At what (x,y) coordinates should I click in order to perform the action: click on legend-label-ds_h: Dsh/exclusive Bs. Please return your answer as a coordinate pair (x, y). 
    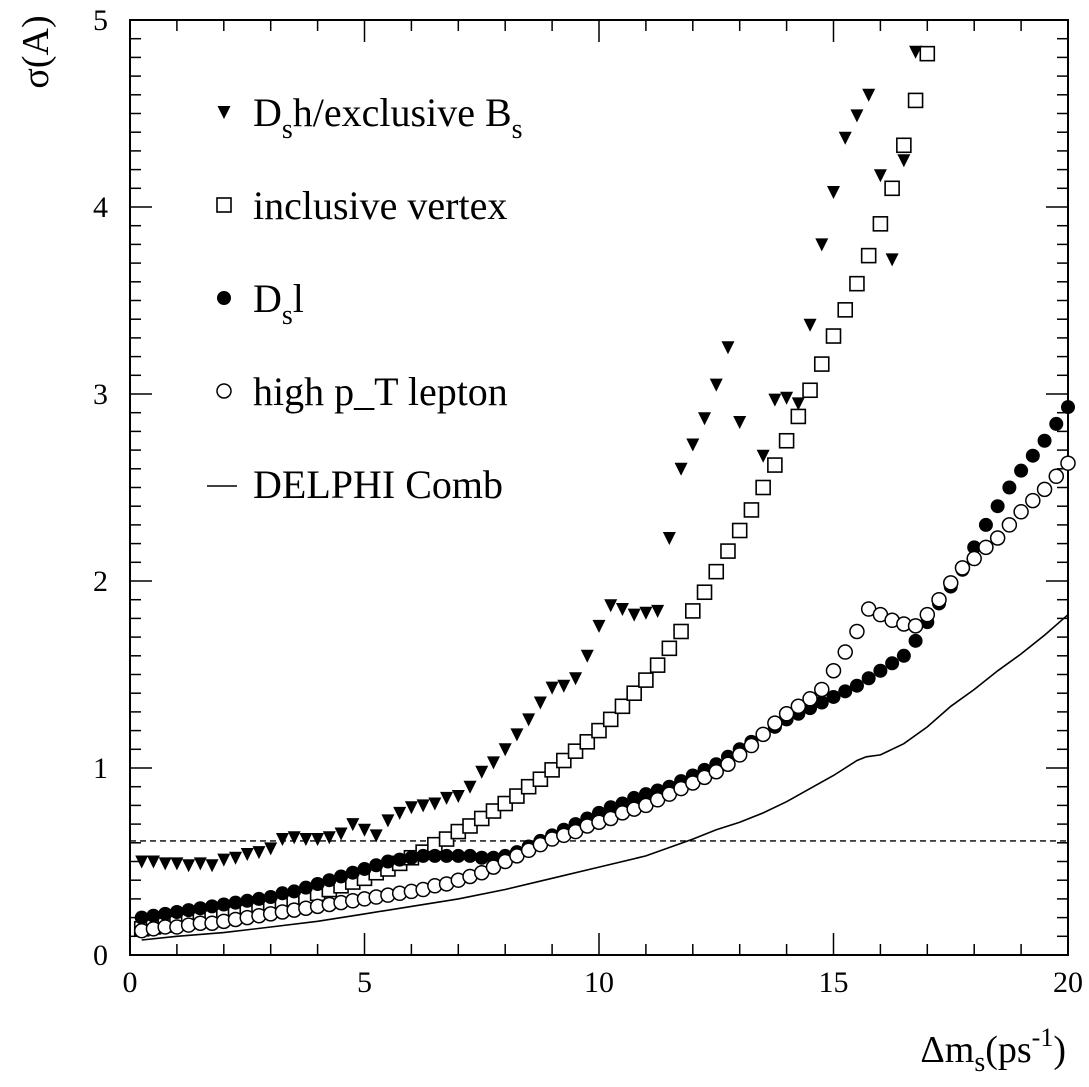
    Looking at the image, I should click on (388, 117).